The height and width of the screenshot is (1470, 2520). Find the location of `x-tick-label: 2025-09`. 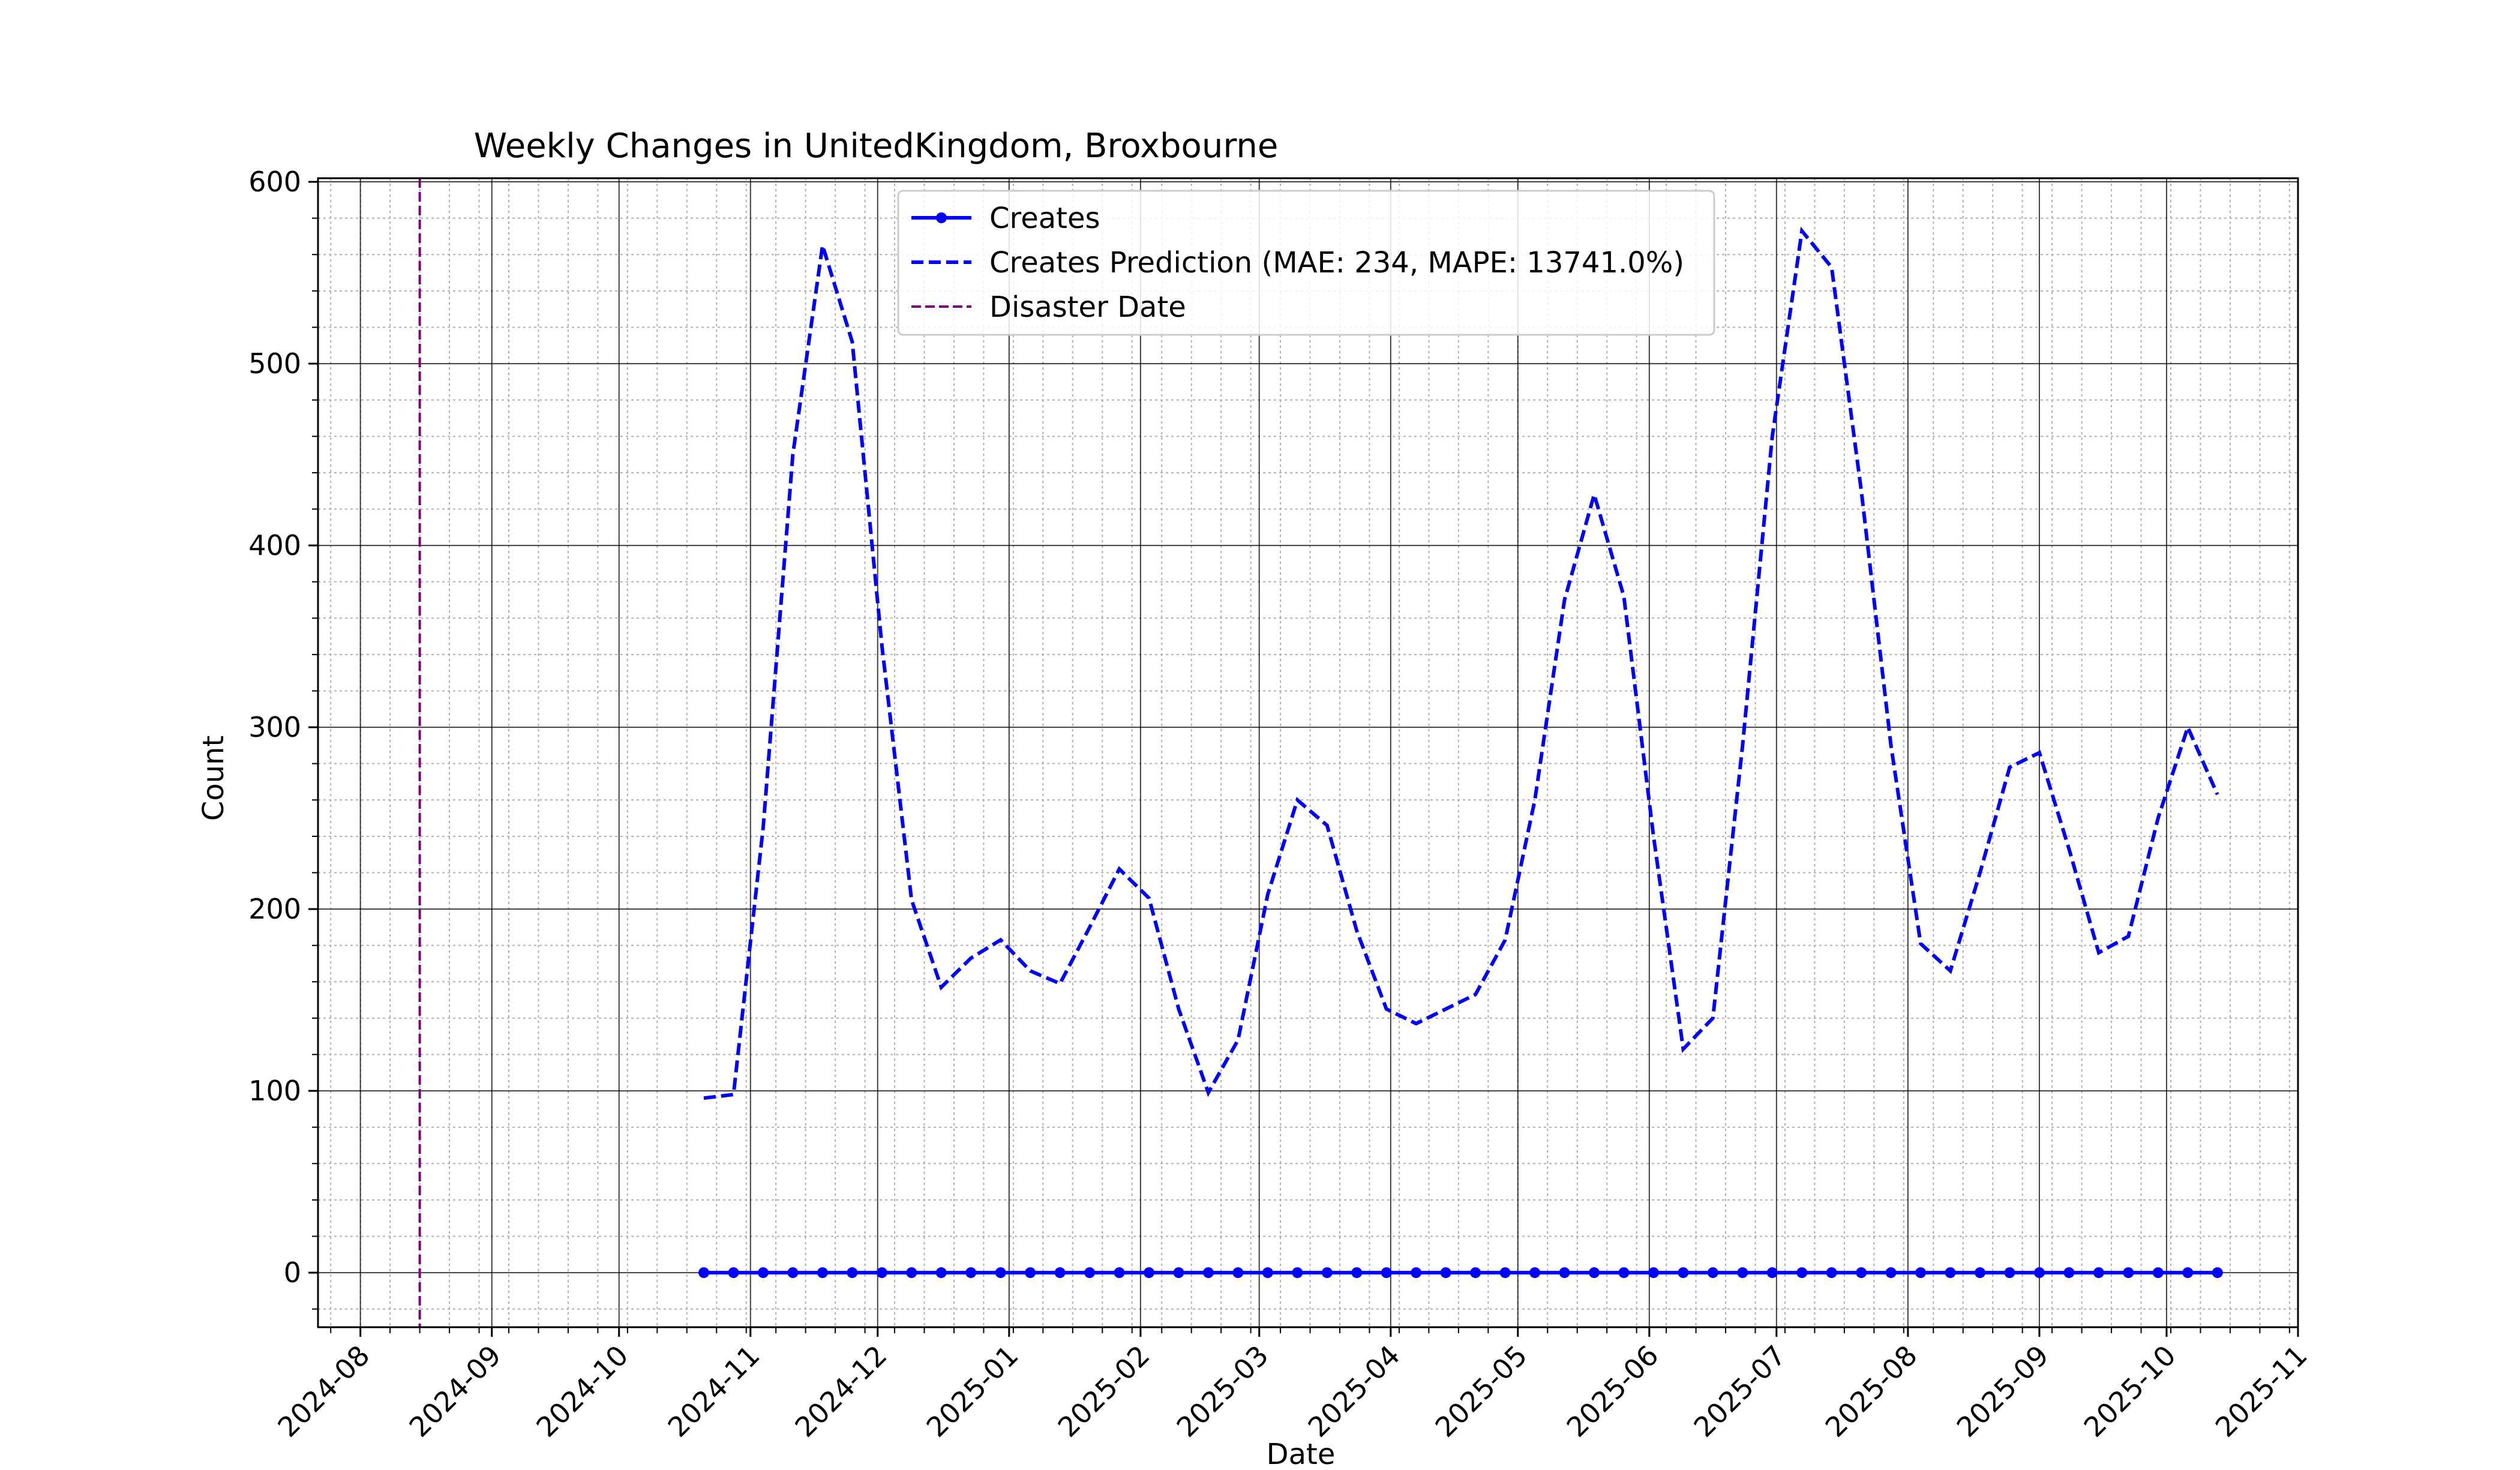

x-tick-label: 2025-09 is located at coordinates (2003, 1392).